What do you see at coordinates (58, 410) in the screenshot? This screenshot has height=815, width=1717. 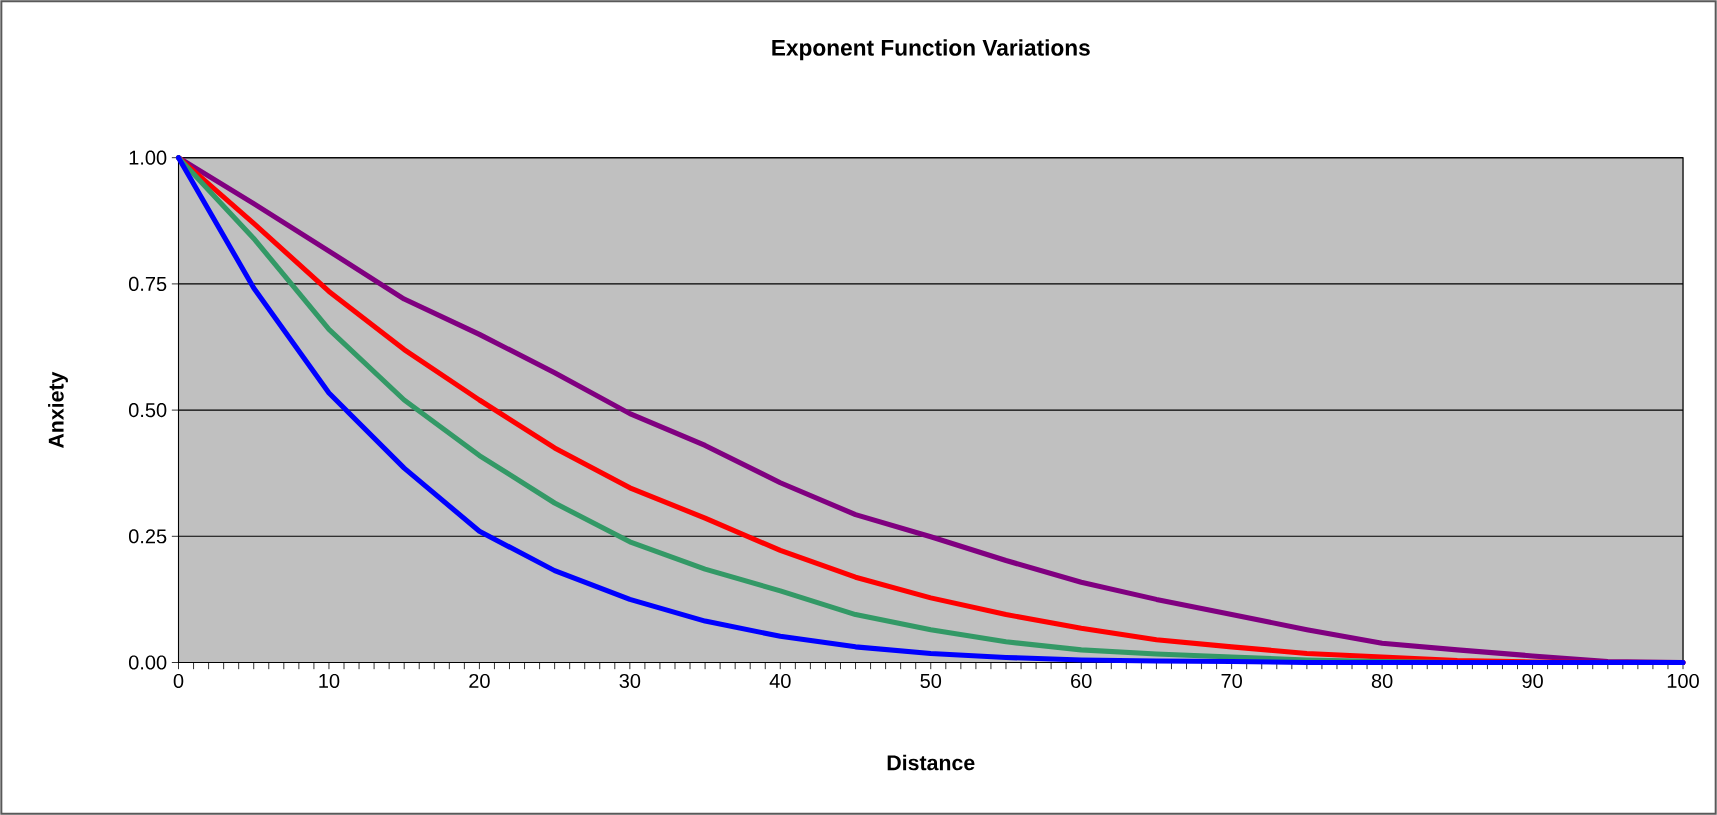 I see `y-axis-title: Anxiety` at bounding box center [58, 410].